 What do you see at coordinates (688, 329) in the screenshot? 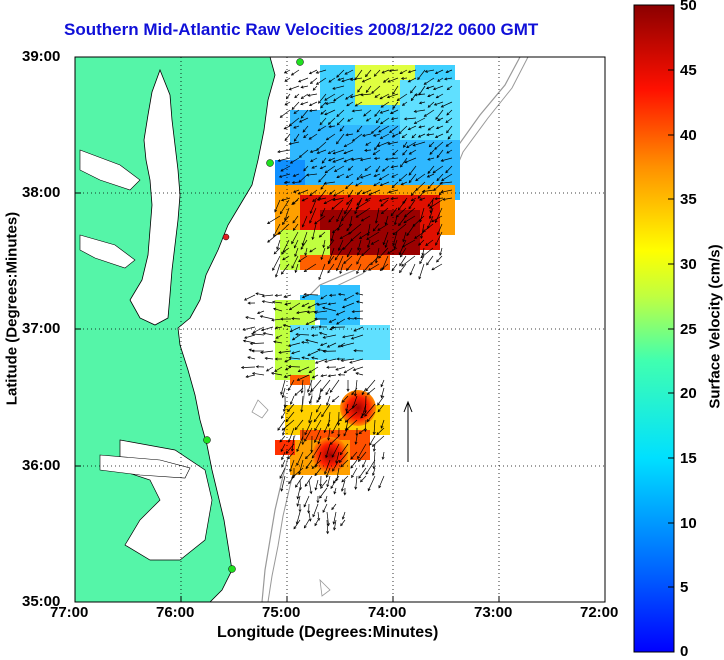
I see `colorbar-tick-label: 25` at bounding box center [688, 329].